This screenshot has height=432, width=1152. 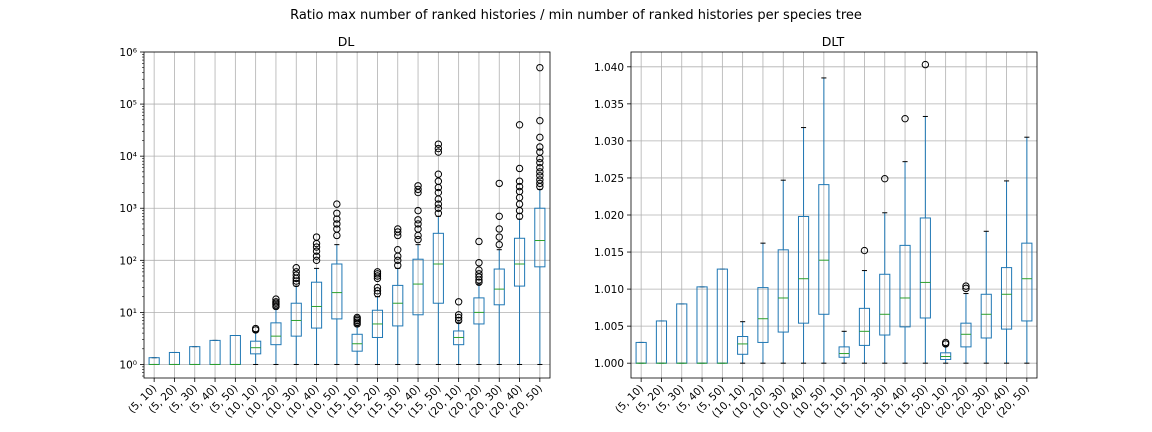 I want to click on box-(20, 10), so click(x=459, y=331).